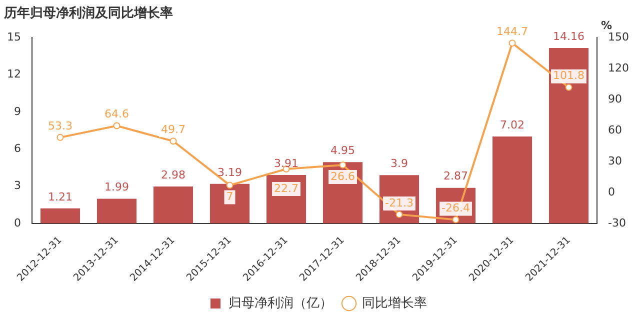  I want to click on y2-tick-label: 60, so click(615, 129).